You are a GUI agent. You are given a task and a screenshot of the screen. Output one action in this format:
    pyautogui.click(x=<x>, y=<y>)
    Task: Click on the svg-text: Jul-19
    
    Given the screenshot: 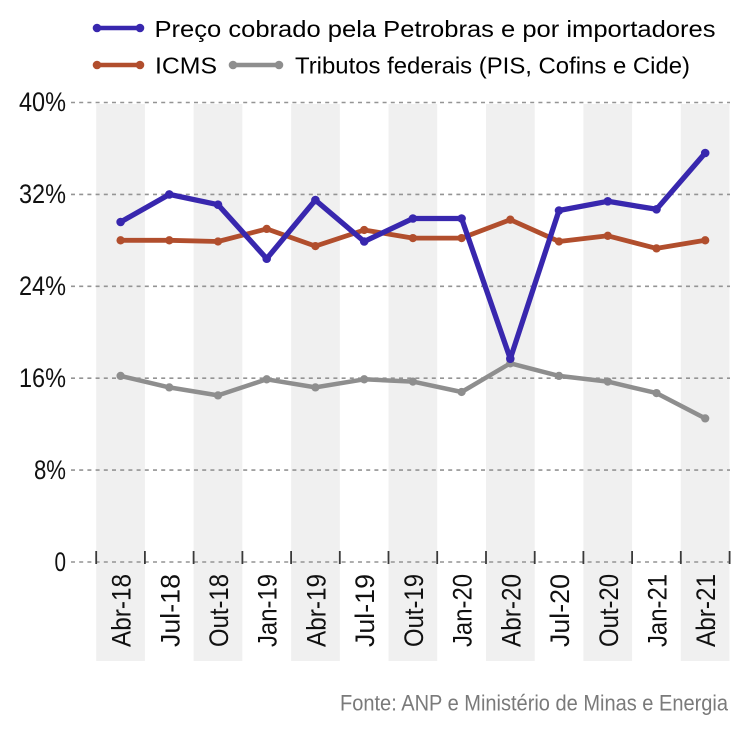 What is the action you would take?
    pyautogui.click(x=365, y=610)
    